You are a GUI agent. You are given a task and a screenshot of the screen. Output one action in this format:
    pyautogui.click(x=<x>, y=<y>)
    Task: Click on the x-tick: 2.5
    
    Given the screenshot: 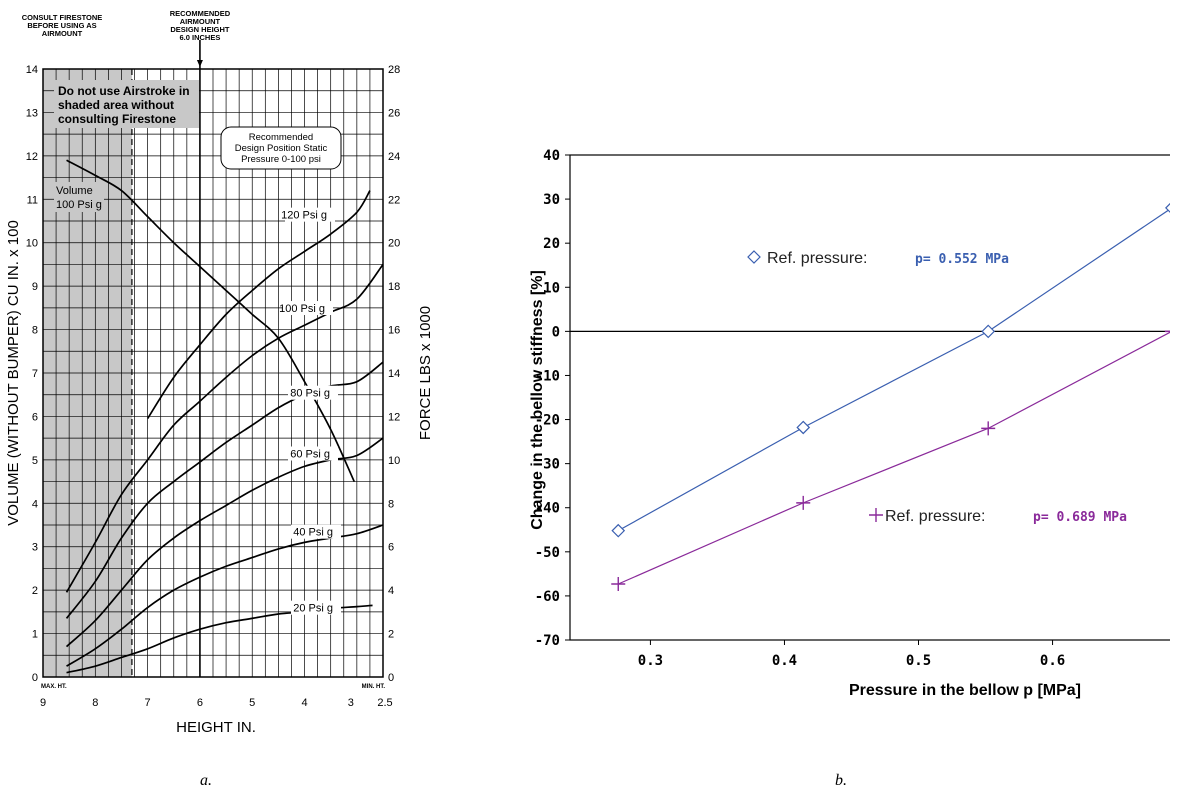 What is the action you would take?
    pyautogui.click(x=384, y=703)
    